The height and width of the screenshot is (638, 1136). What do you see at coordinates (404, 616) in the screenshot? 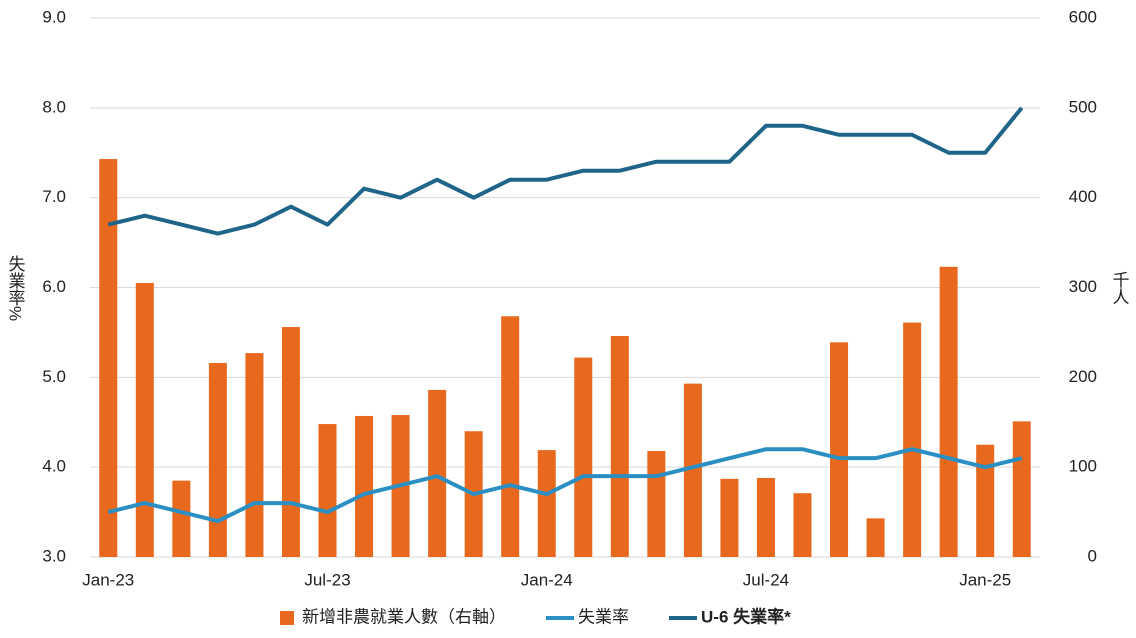
I see `legend-label: 新增非農就業人數（右軸）` at bounding box center [404, 616].